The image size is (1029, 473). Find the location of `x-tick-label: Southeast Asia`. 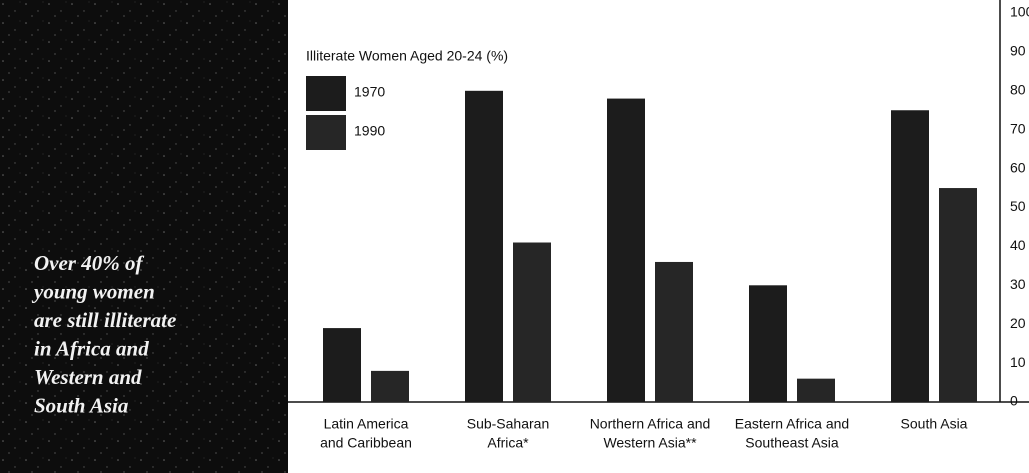

x-tick-label: Southeast Asia is located at coordinates (792, 443).